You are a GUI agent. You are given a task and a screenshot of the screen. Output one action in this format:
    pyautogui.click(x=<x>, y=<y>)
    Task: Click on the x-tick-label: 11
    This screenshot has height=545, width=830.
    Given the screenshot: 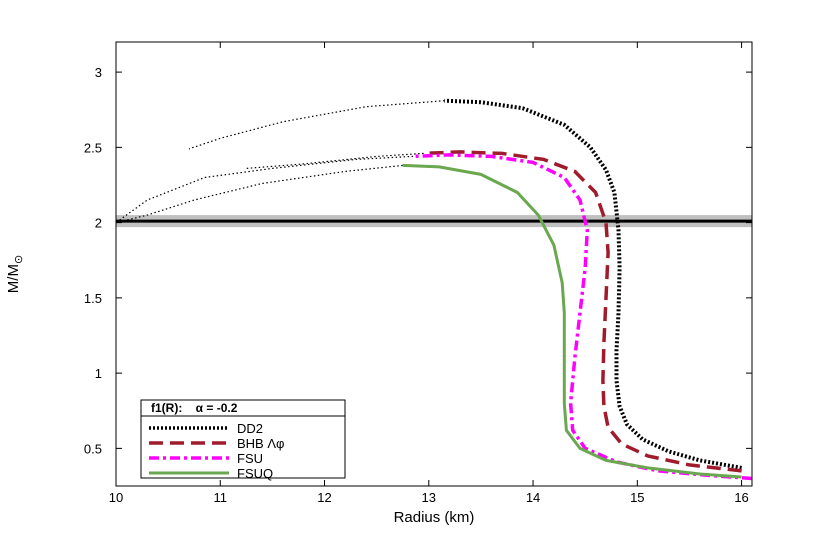 What is the action you would take?
    pyautogui.click(x=221, y=497)
    